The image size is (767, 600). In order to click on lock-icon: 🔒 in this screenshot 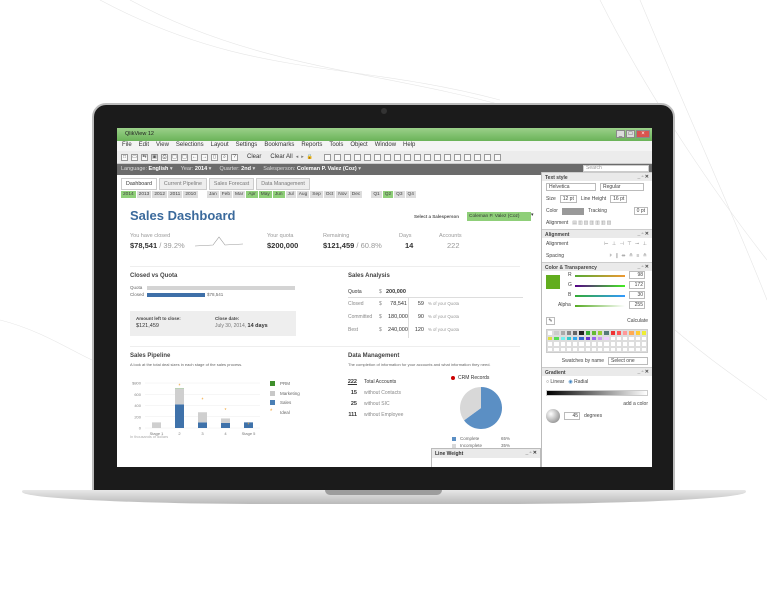, I will do `click(309, 157)`.